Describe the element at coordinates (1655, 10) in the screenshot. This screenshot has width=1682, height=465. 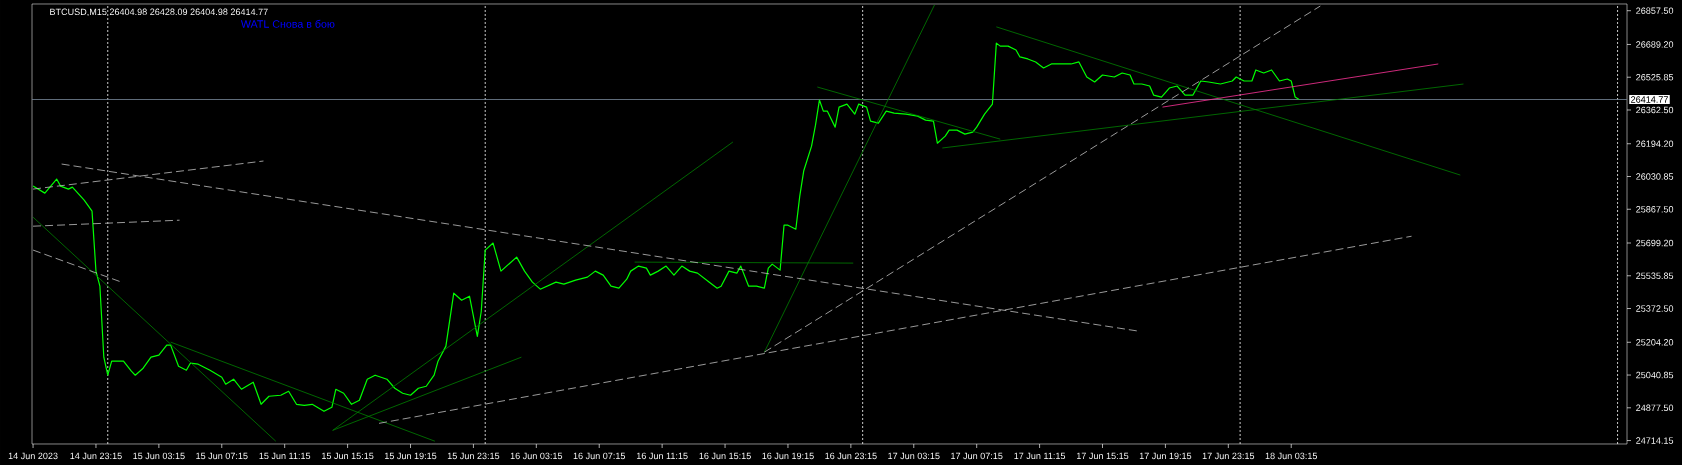
I see `y-tick-label: 26857.50` at that location.